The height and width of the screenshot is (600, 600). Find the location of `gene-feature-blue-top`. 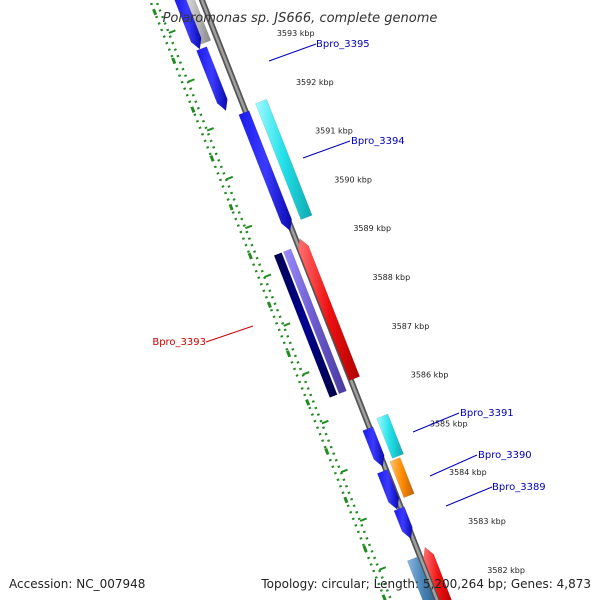

gene-feature-blue-top is located at coordinates (188, 25).